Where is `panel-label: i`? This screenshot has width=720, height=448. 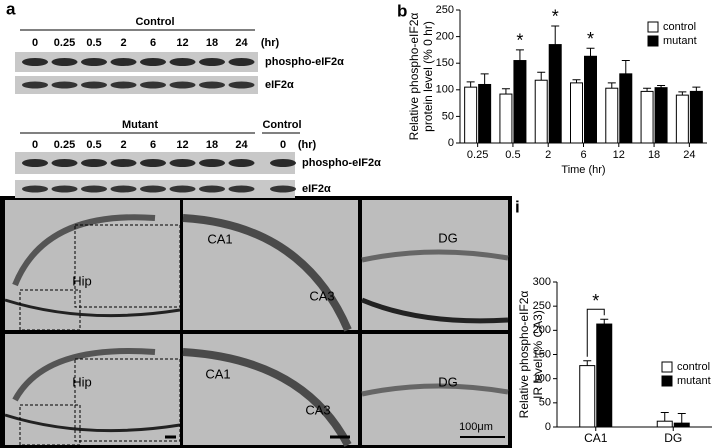 panel-label: i is located at coordinates (517, 206).